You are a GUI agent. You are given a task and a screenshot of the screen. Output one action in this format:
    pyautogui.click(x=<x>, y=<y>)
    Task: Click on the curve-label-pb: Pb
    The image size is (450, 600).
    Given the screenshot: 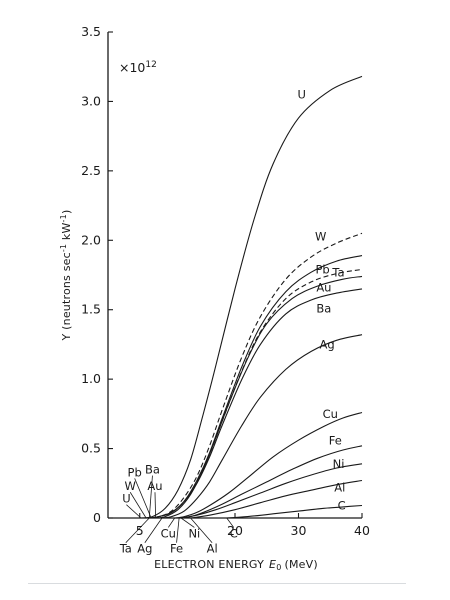 What is the action you would take?
    pyautogui.click(x=323, y=270)
    